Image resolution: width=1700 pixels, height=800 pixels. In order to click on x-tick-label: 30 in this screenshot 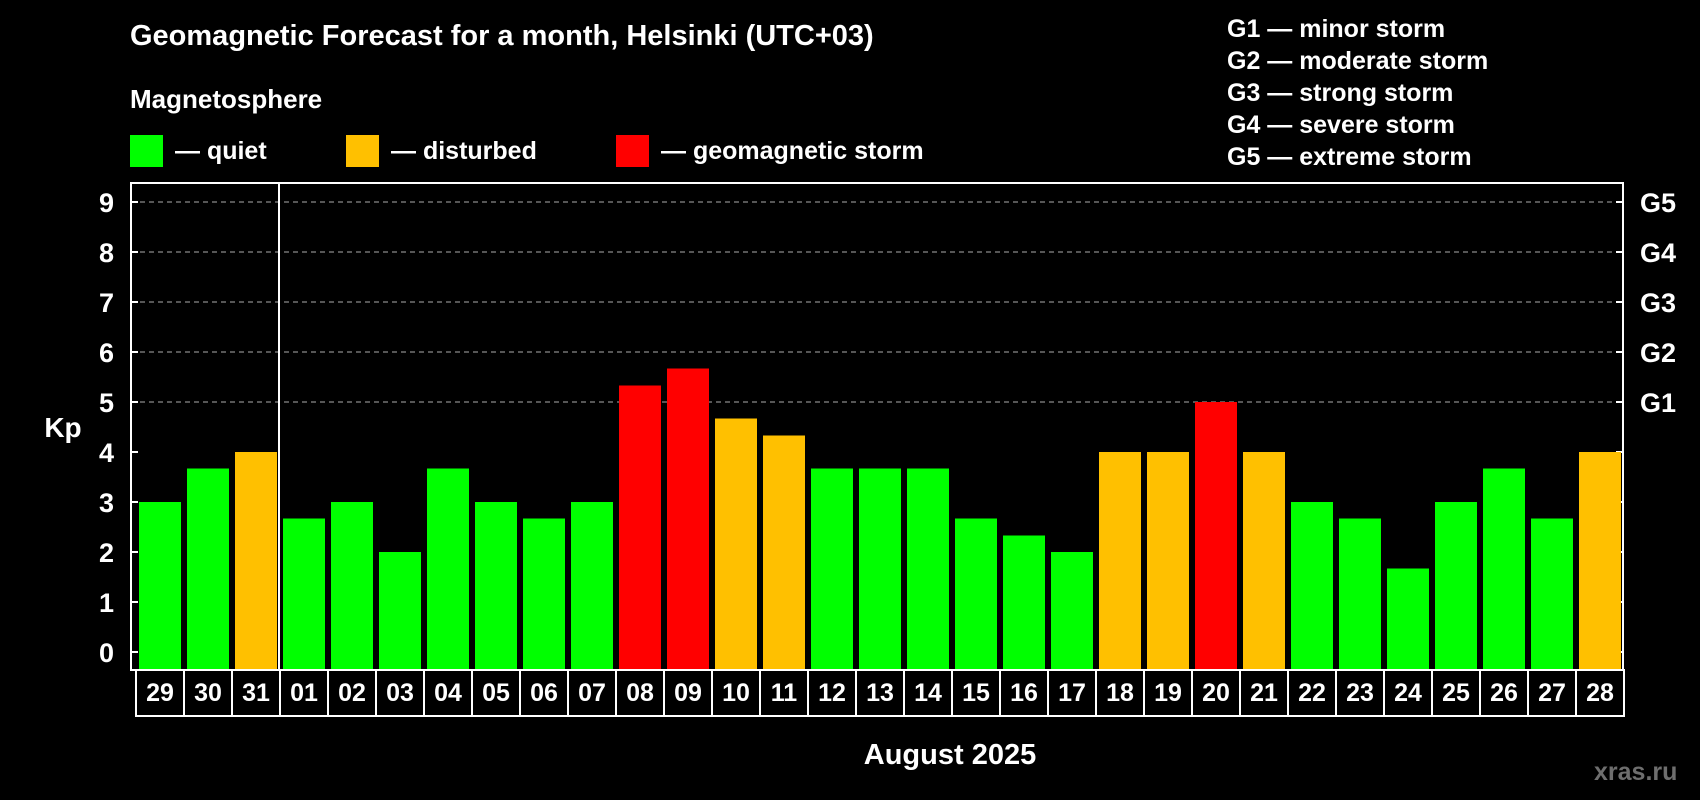, I will do `click(208, 693)`.